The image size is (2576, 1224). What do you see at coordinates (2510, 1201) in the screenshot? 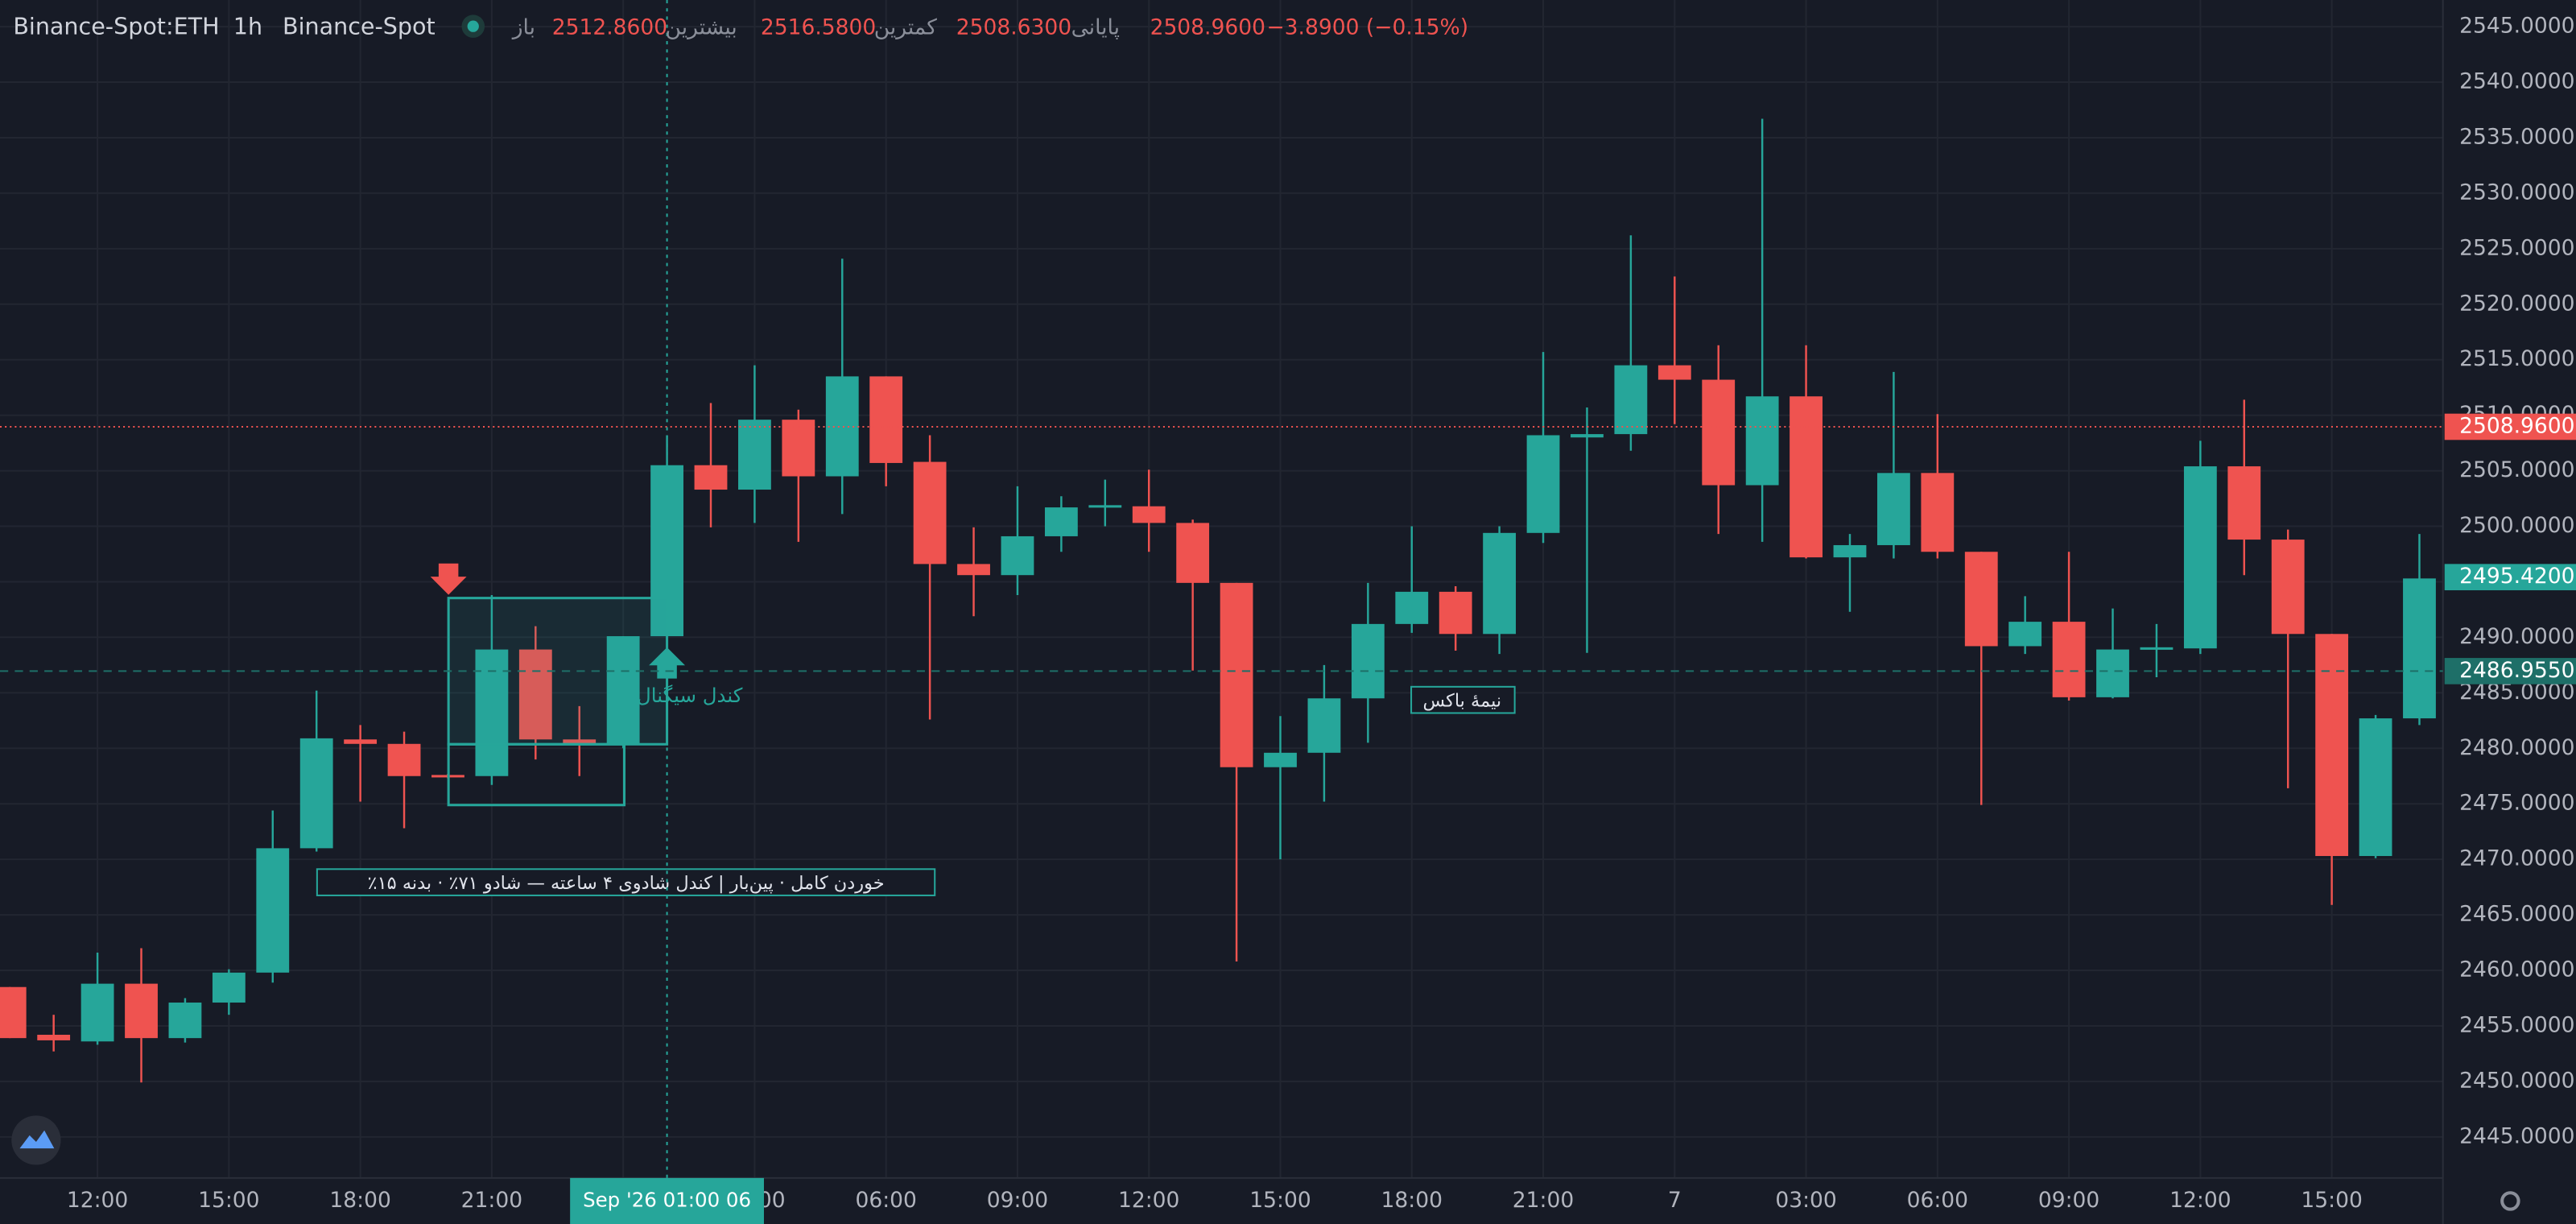
I see `settings-icon` at bounding box center [2510, 1201].